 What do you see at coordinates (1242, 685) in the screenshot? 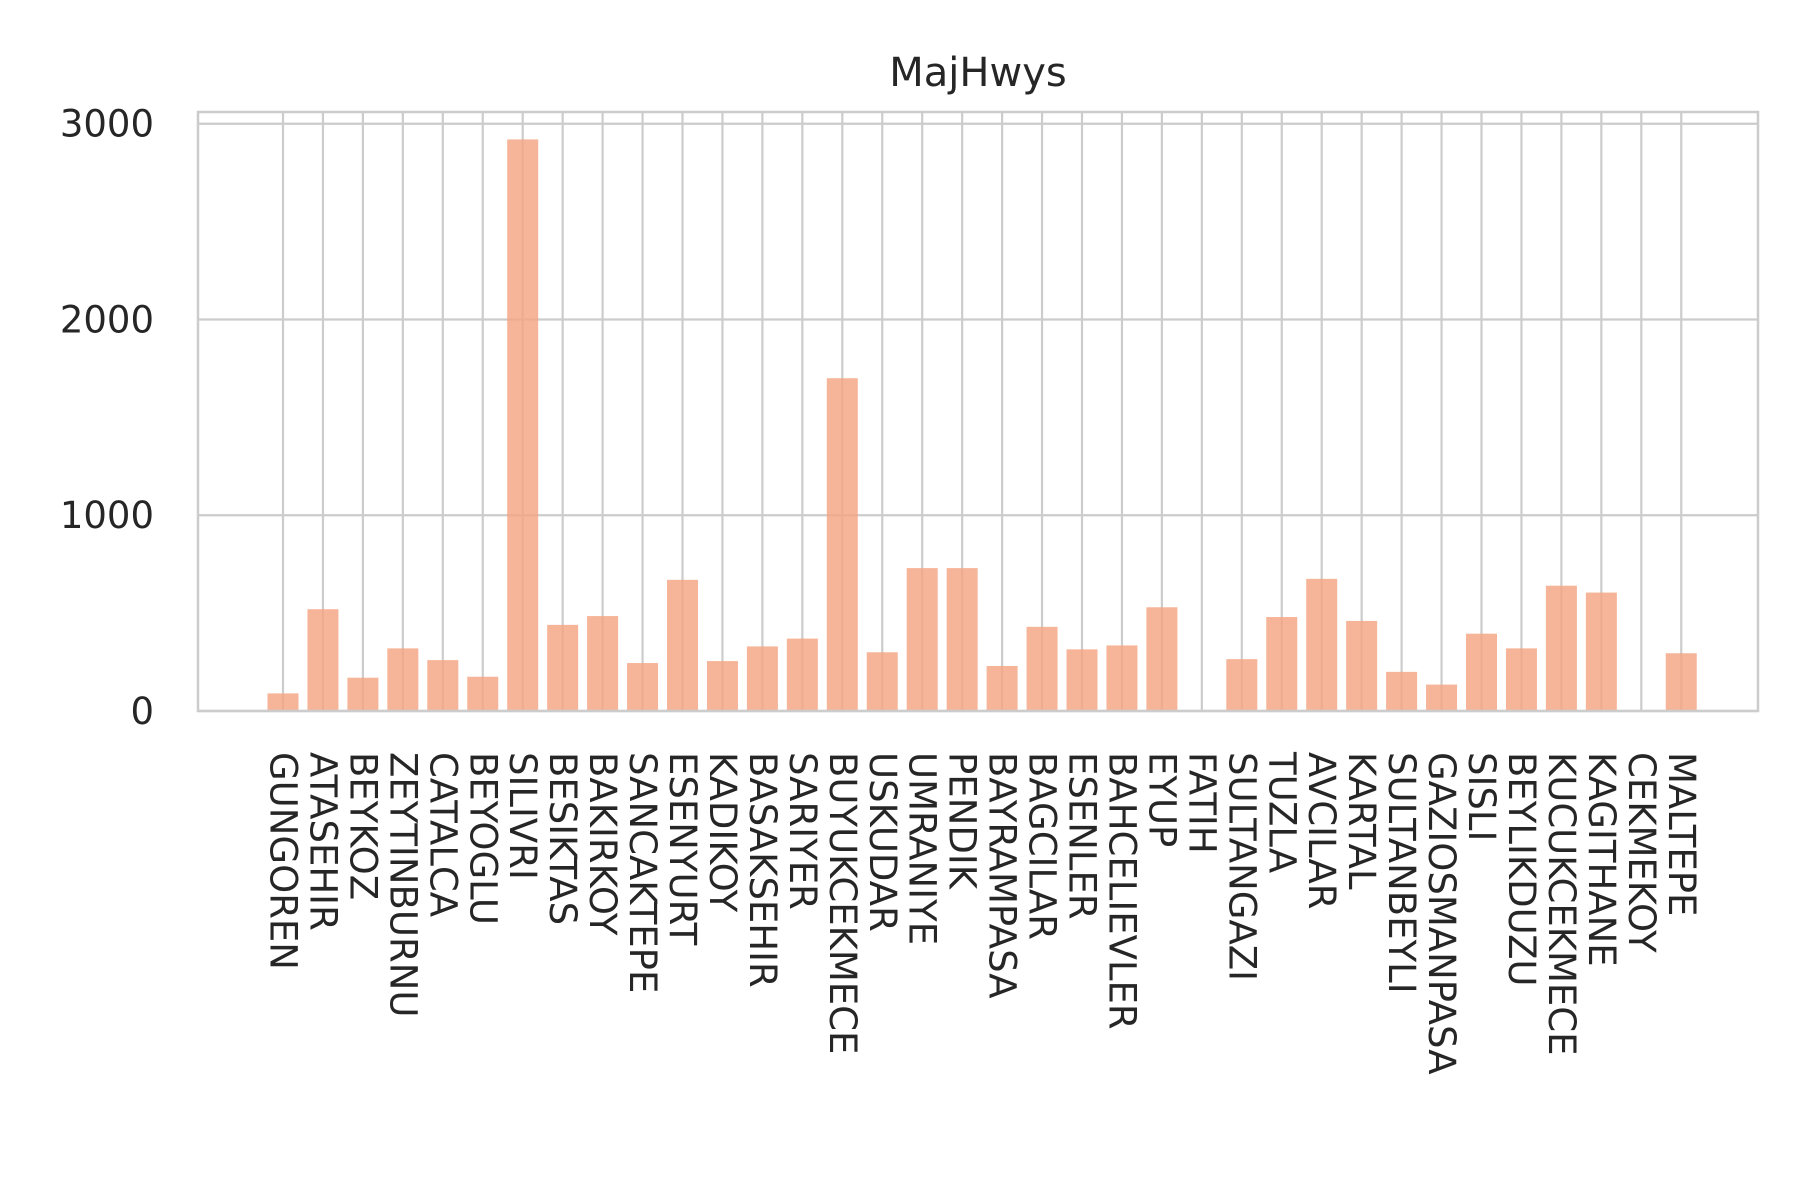
I see `bar-sultangazi` at bounding box center [1242, 685].